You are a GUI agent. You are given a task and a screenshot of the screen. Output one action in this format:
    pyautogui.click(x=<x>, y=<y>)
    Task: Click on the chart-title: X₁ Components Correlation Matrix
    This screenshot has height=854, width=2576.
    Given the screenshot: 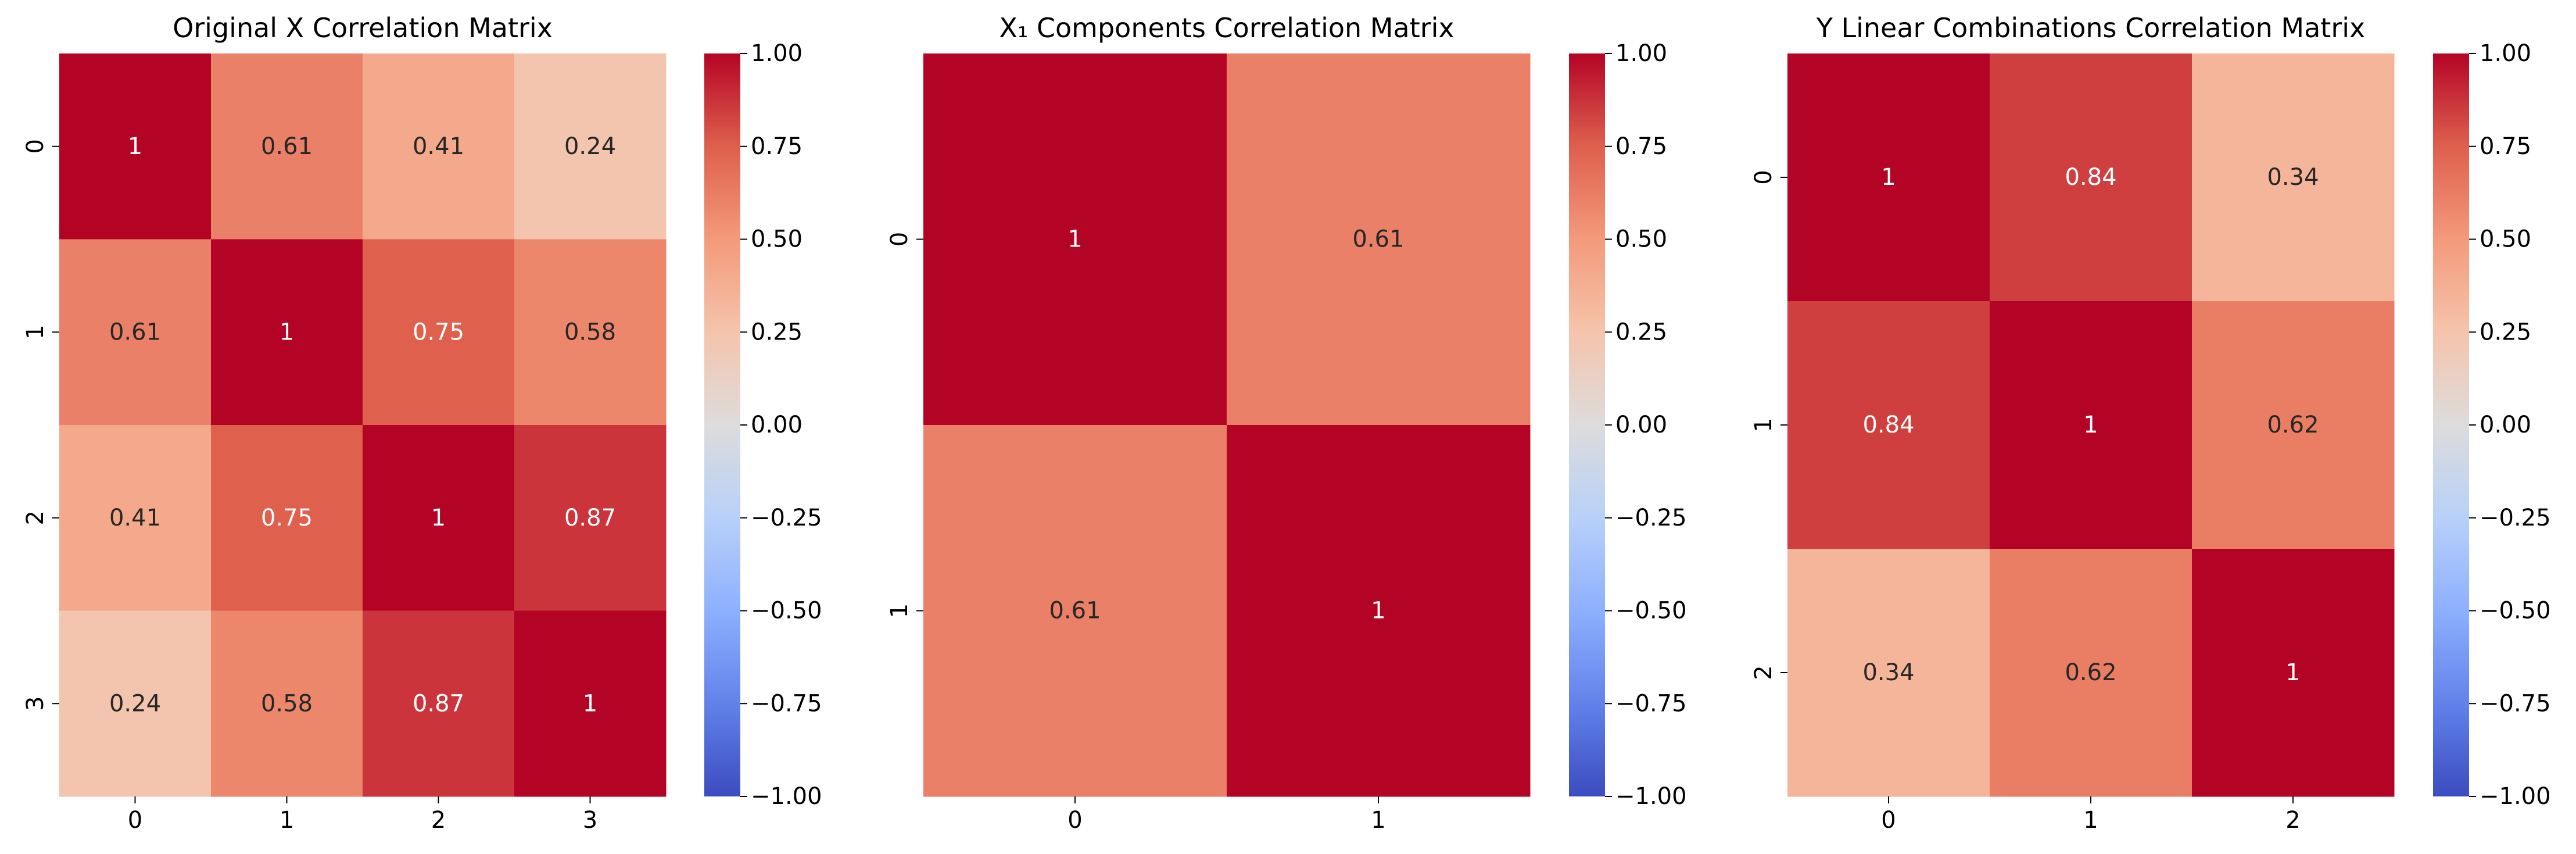 What is the action you would take?
    pyautogui.click(x=1226, y=28)
    